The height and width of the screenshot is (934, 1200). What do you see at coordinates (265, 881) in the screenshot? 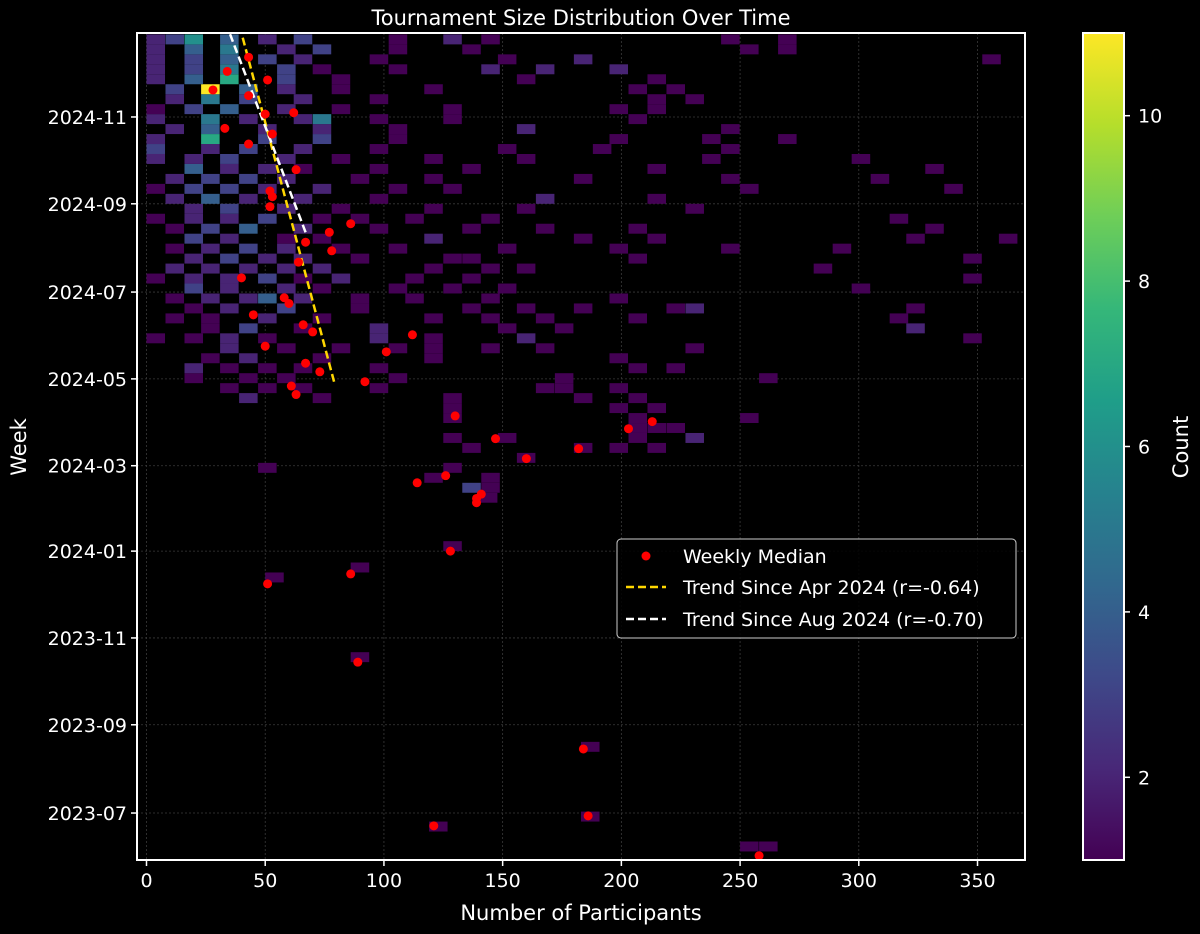
I see `x-tick-label: 50` at bounding box center [265, 881].